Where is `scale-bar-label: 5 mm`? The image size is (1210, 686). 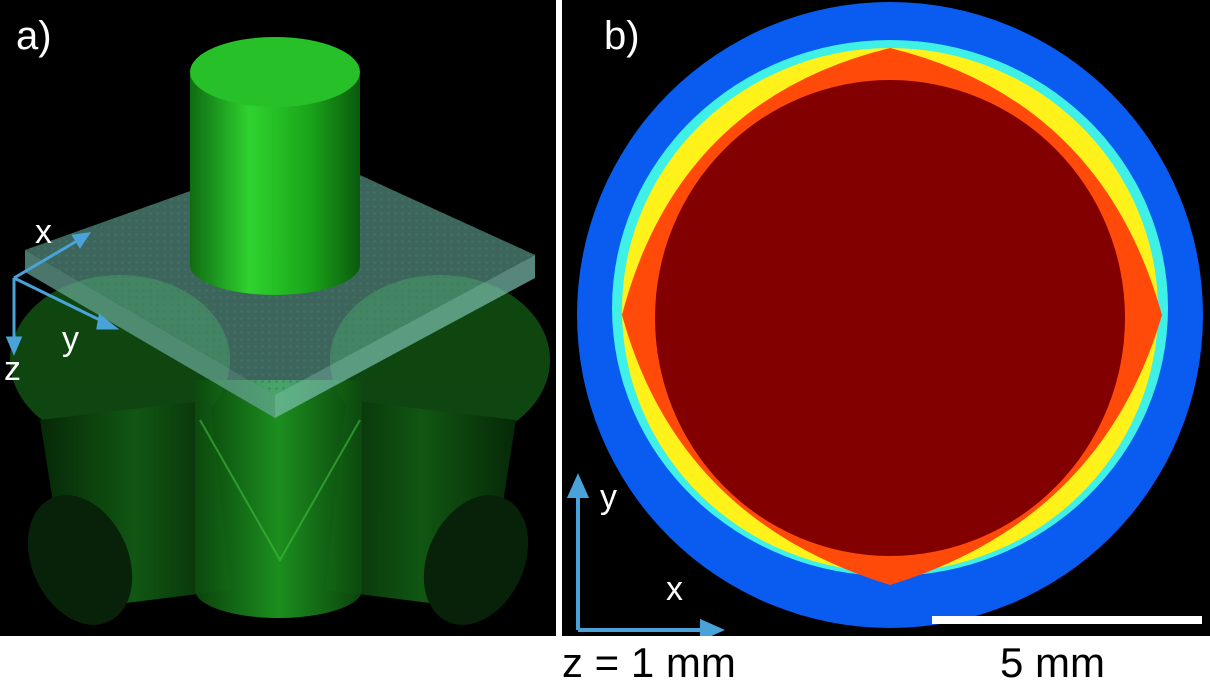 scale-bar-label: 5 mm is located at coordinates (1052, 662).